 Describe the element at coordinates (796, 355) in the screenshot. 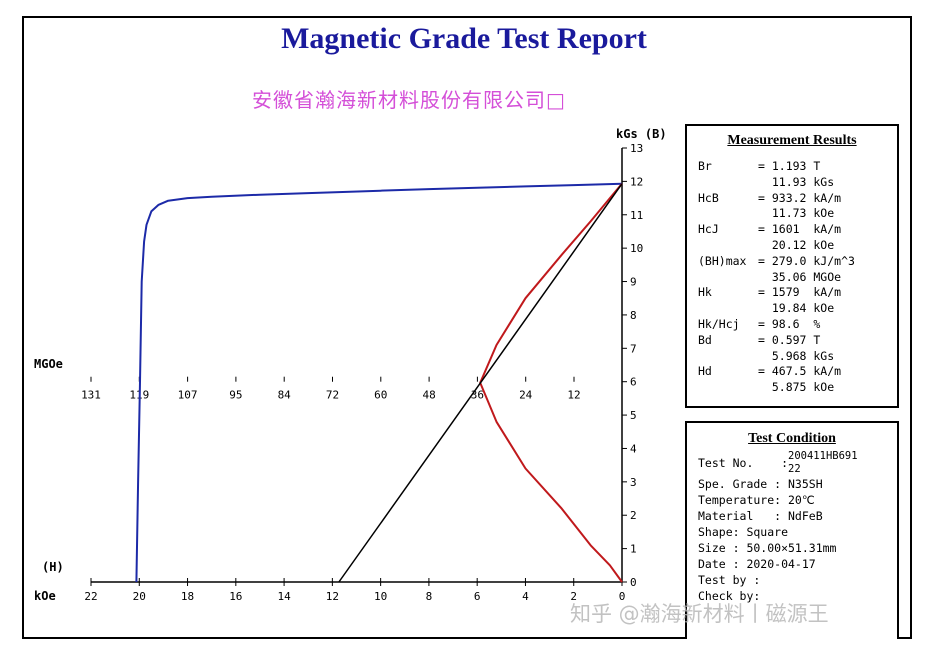

I see `measurement-value: 5.968 kGs` at that location.